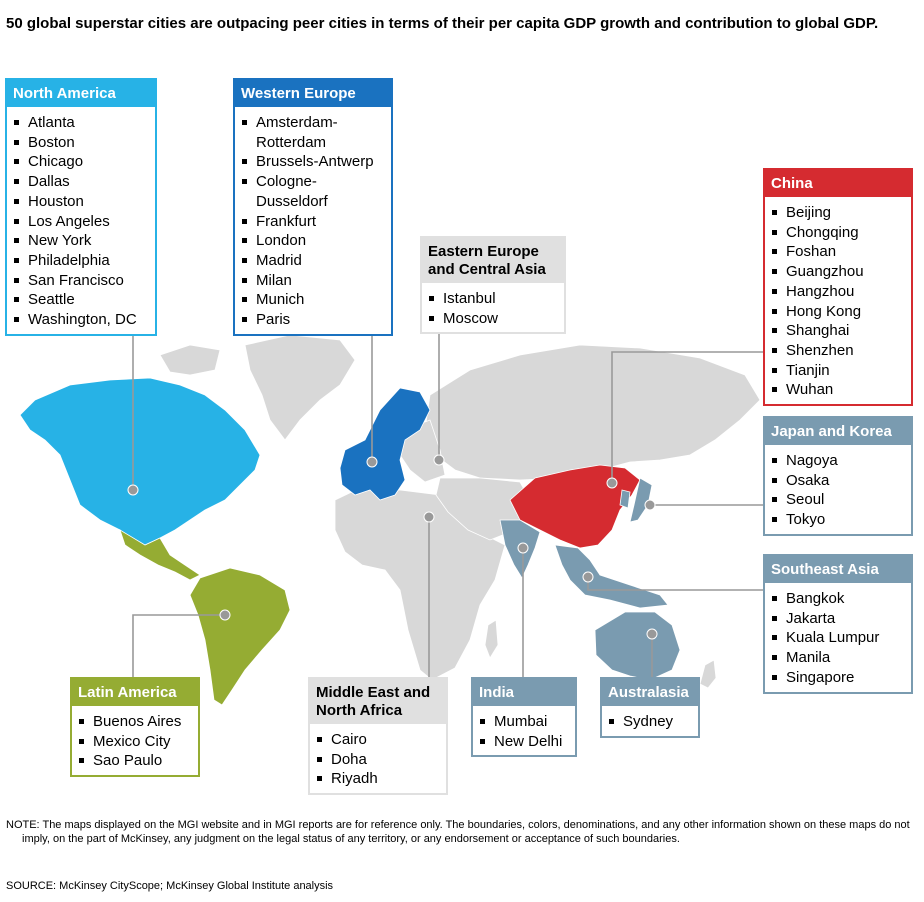  I want to click on australia-shape, so click(637, 646).